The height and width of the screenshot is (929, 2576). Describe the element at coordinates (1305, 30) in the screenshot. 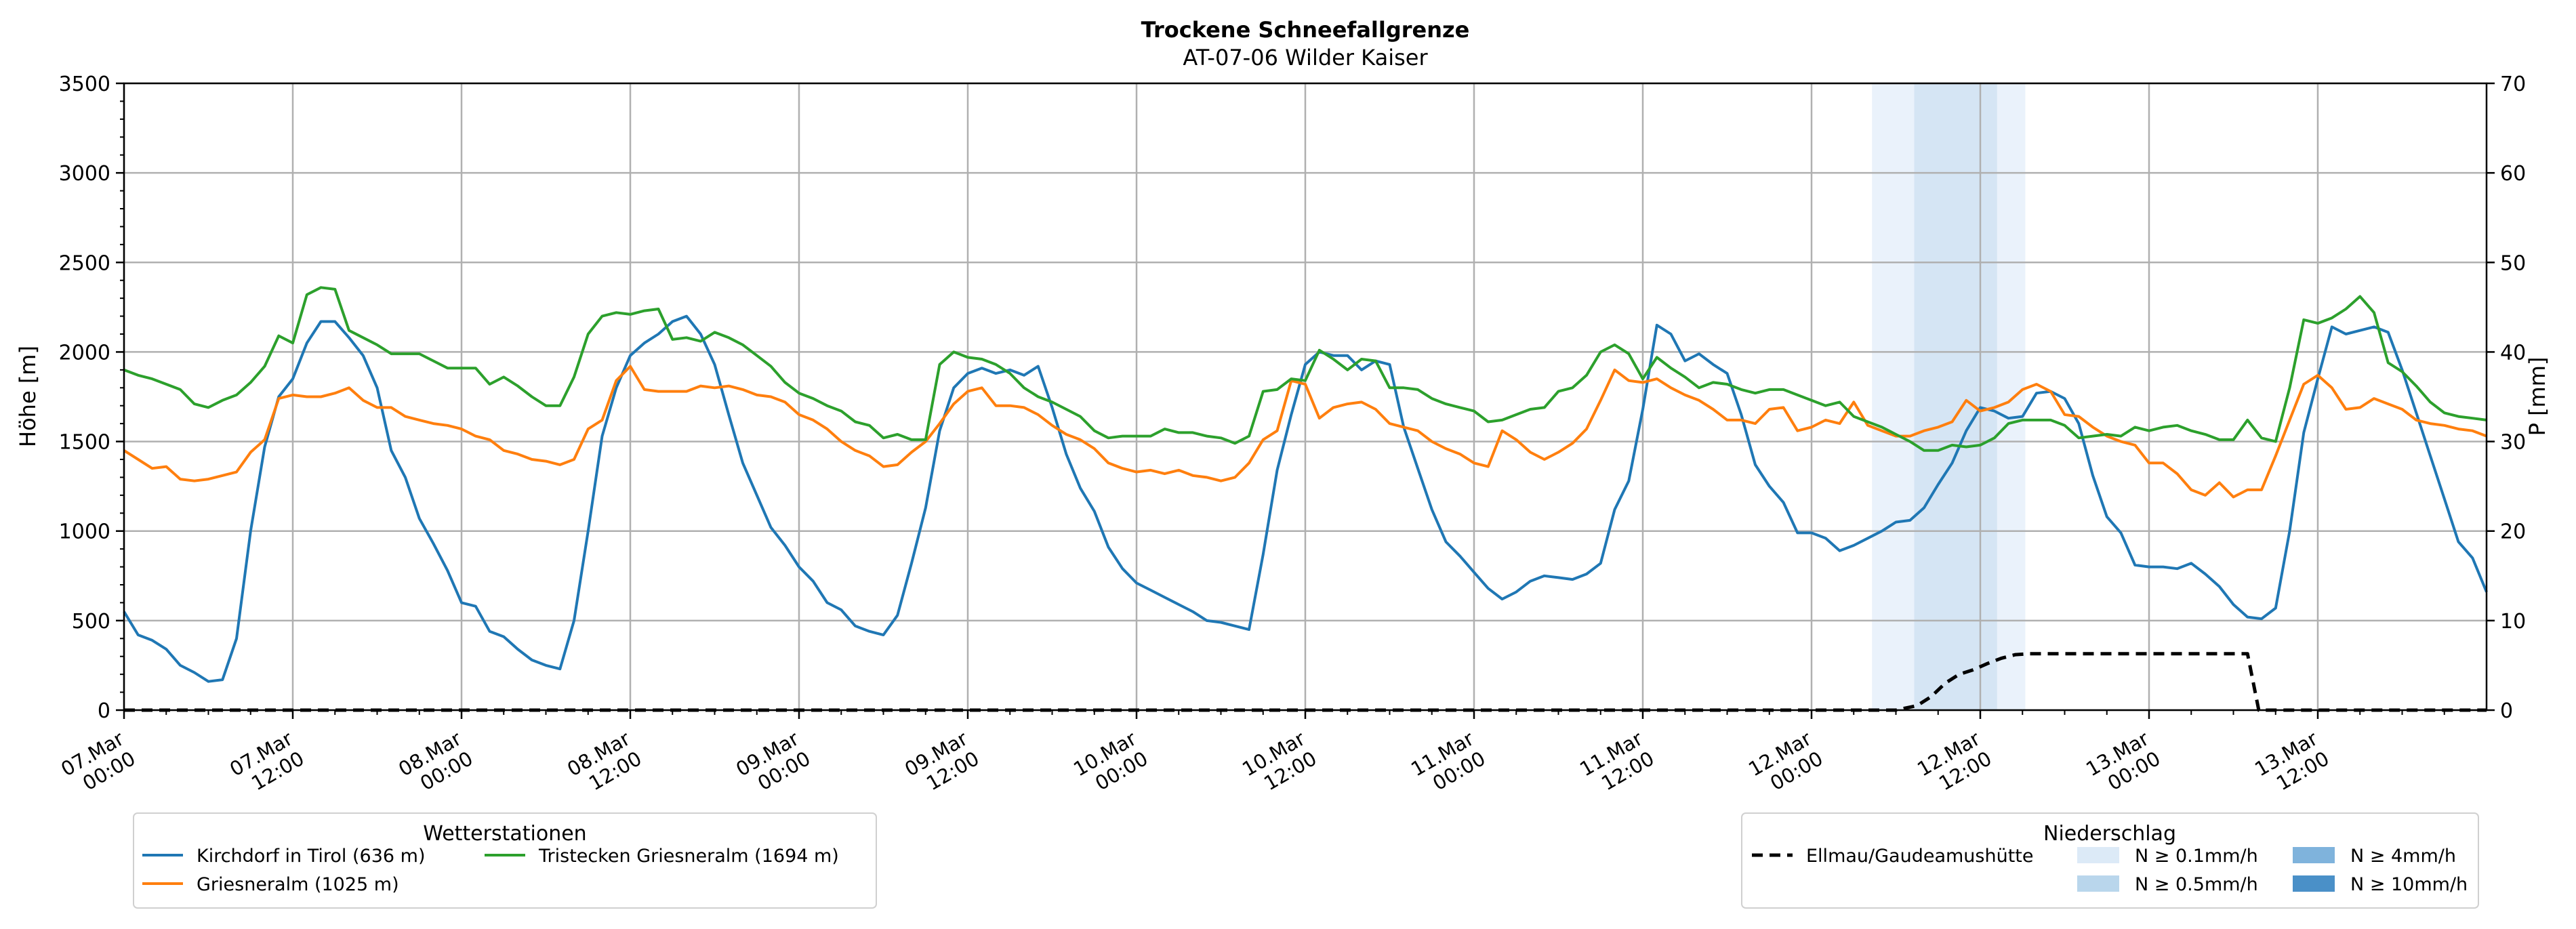

I see `chart-title: Trockene Schneefallgrenze` at that location.